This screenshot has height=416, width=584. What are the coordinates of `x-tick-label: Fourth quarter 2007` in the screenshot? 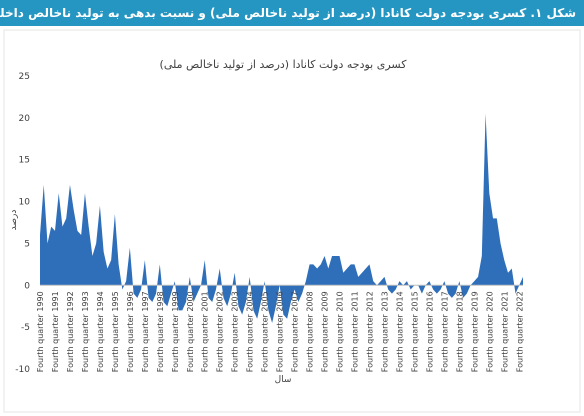 It's located at (295, 331).